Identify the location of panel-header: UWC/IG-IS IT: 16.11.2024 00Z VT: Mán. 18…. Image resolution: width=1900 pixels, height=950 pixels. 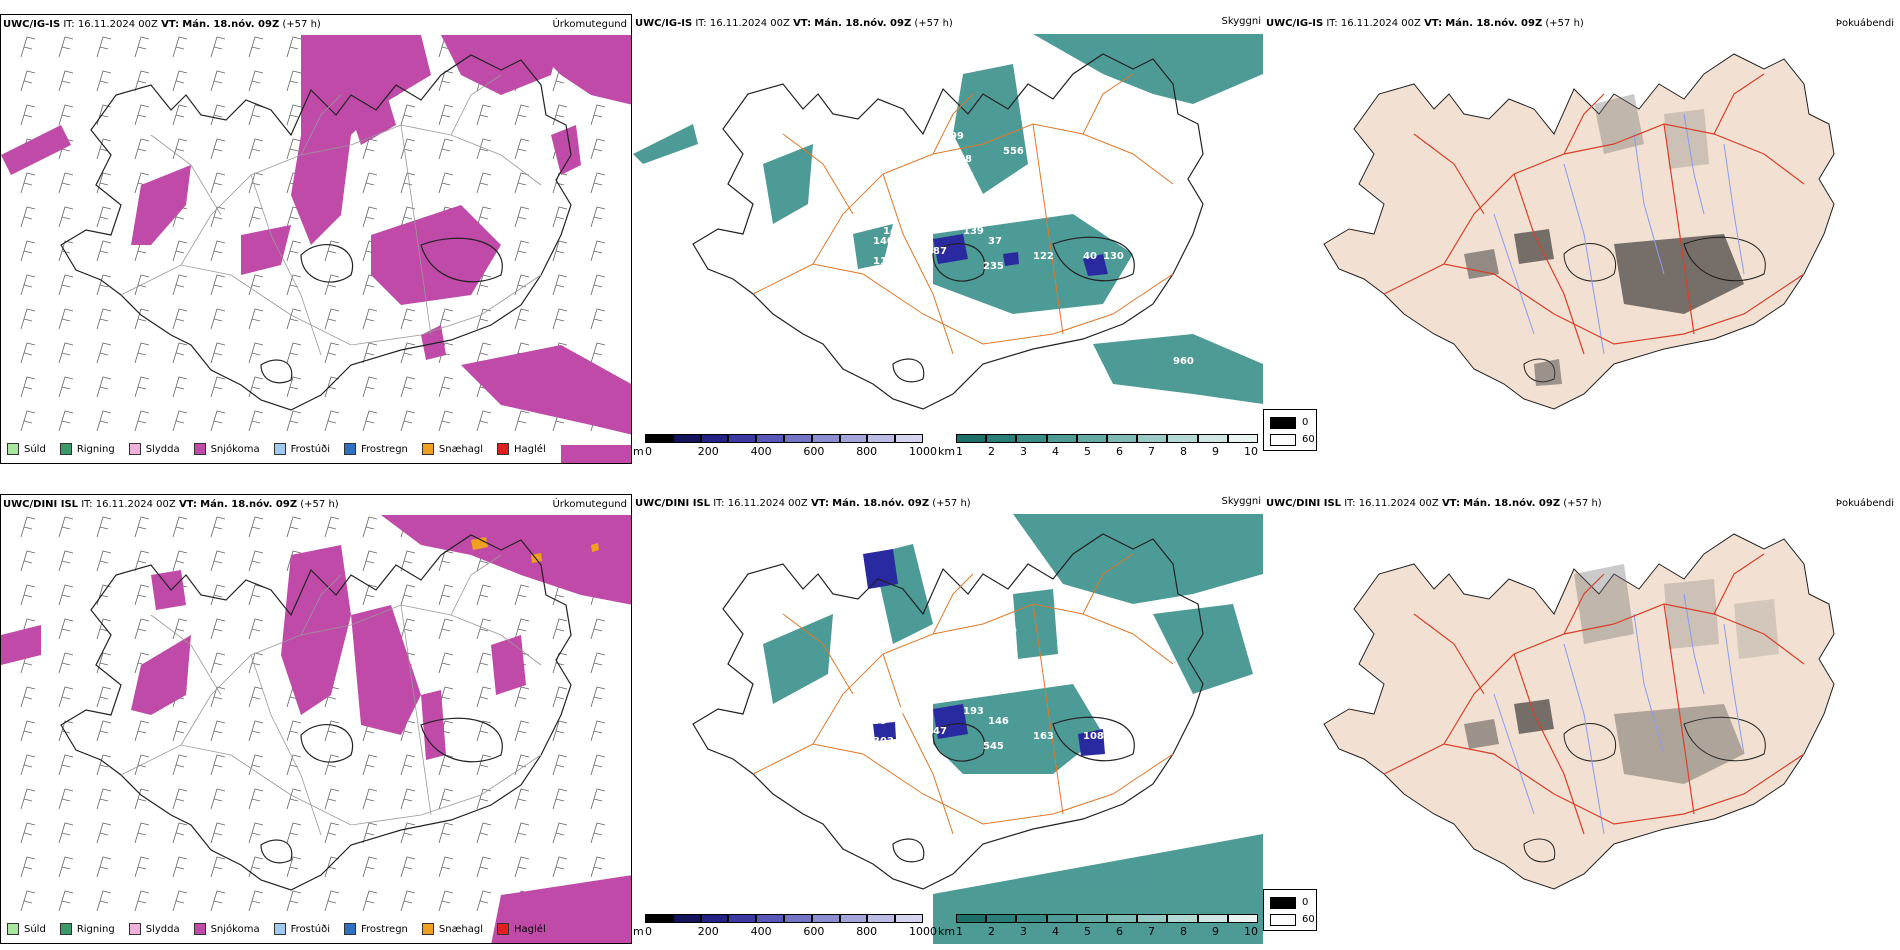
(794, 23).